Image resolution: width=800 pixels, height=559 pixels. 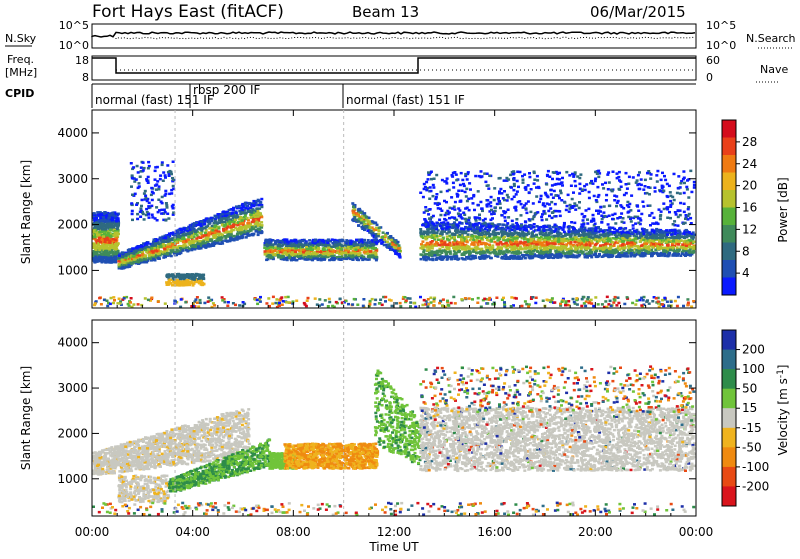 What do you see at coordinates (21, 38) in the screenshot?
I see `nsky-label: N.Sky` at bounding box center [21, 38].